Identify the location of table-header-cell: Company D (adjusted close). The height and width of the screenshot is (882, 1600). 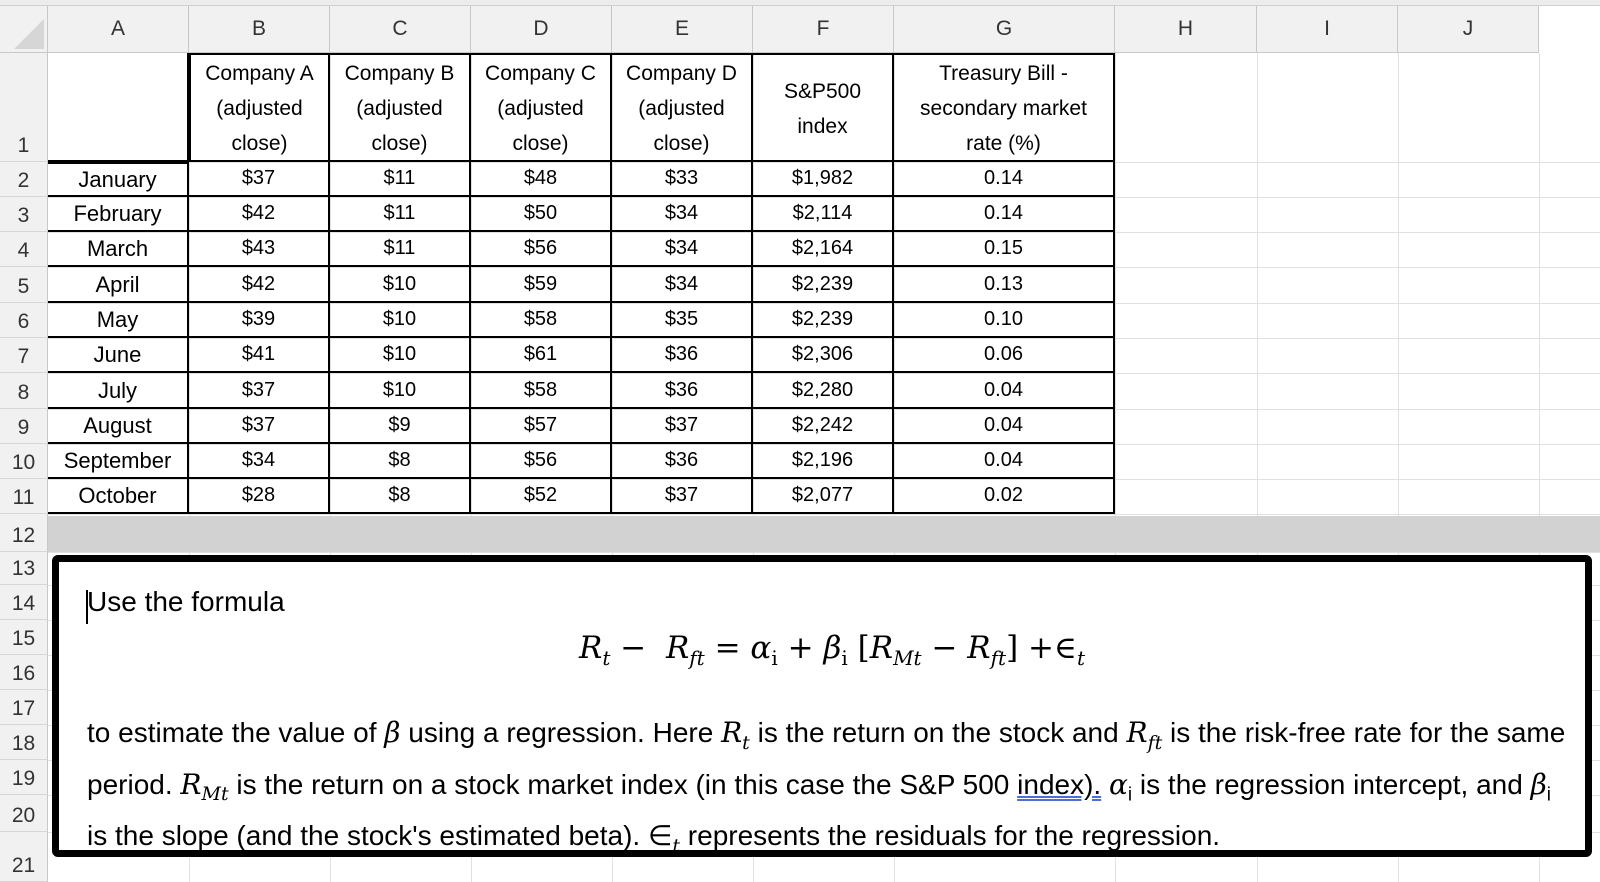
(682, 107).